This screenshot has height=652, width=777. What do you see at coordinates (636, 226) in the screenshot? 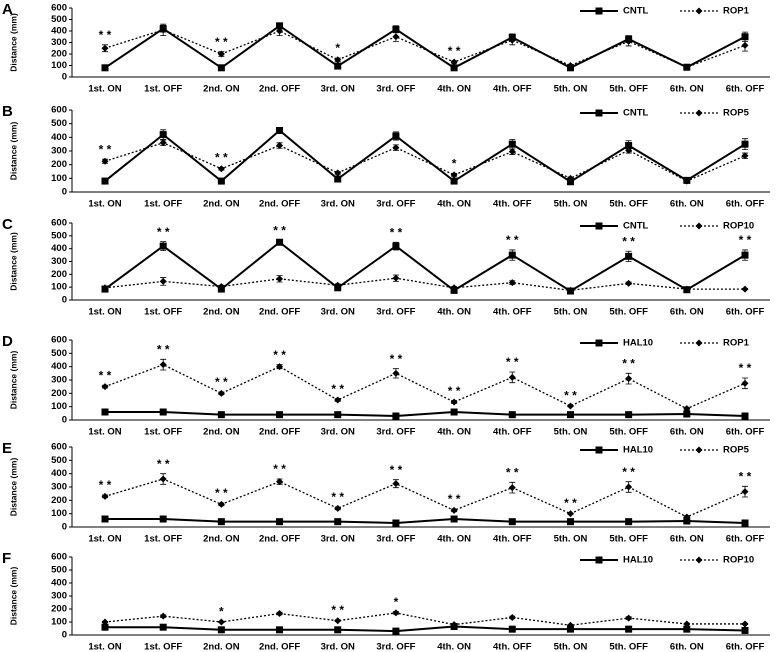
I see `legend-label: CNTL` at bounding box center [636, 226].